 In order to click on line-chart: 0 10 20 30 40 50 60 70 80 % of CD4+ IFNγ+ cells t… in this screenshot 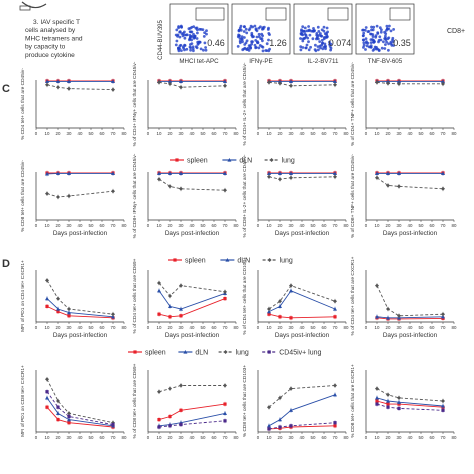, I will do `click(185, 103)`.